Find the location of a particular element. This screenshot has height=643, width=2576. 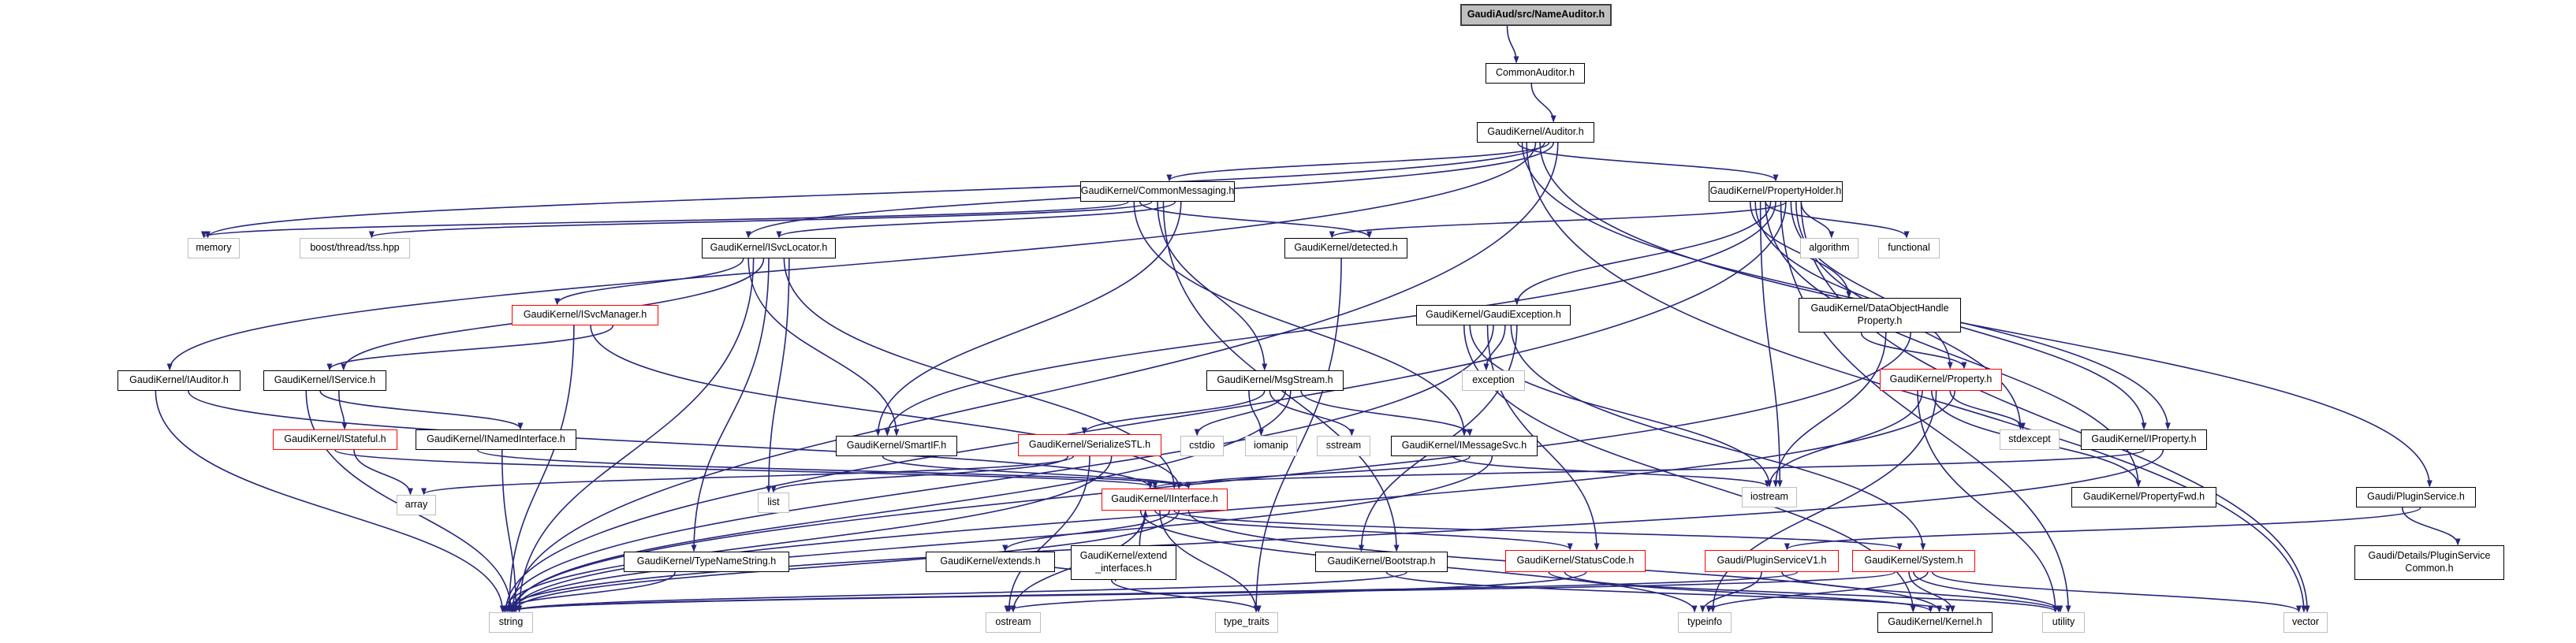

graph-node-label: GaudiKernel/IStateful.h is located at coordinates (335, 439).